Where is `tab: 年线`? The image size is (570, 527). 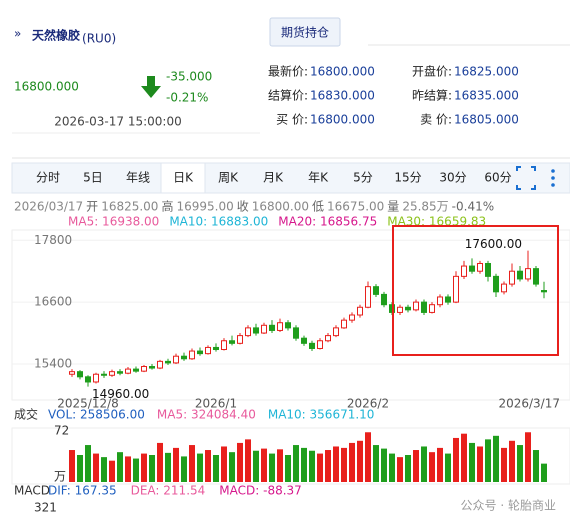
tab: 年线 is located at coordinates (138, 178).